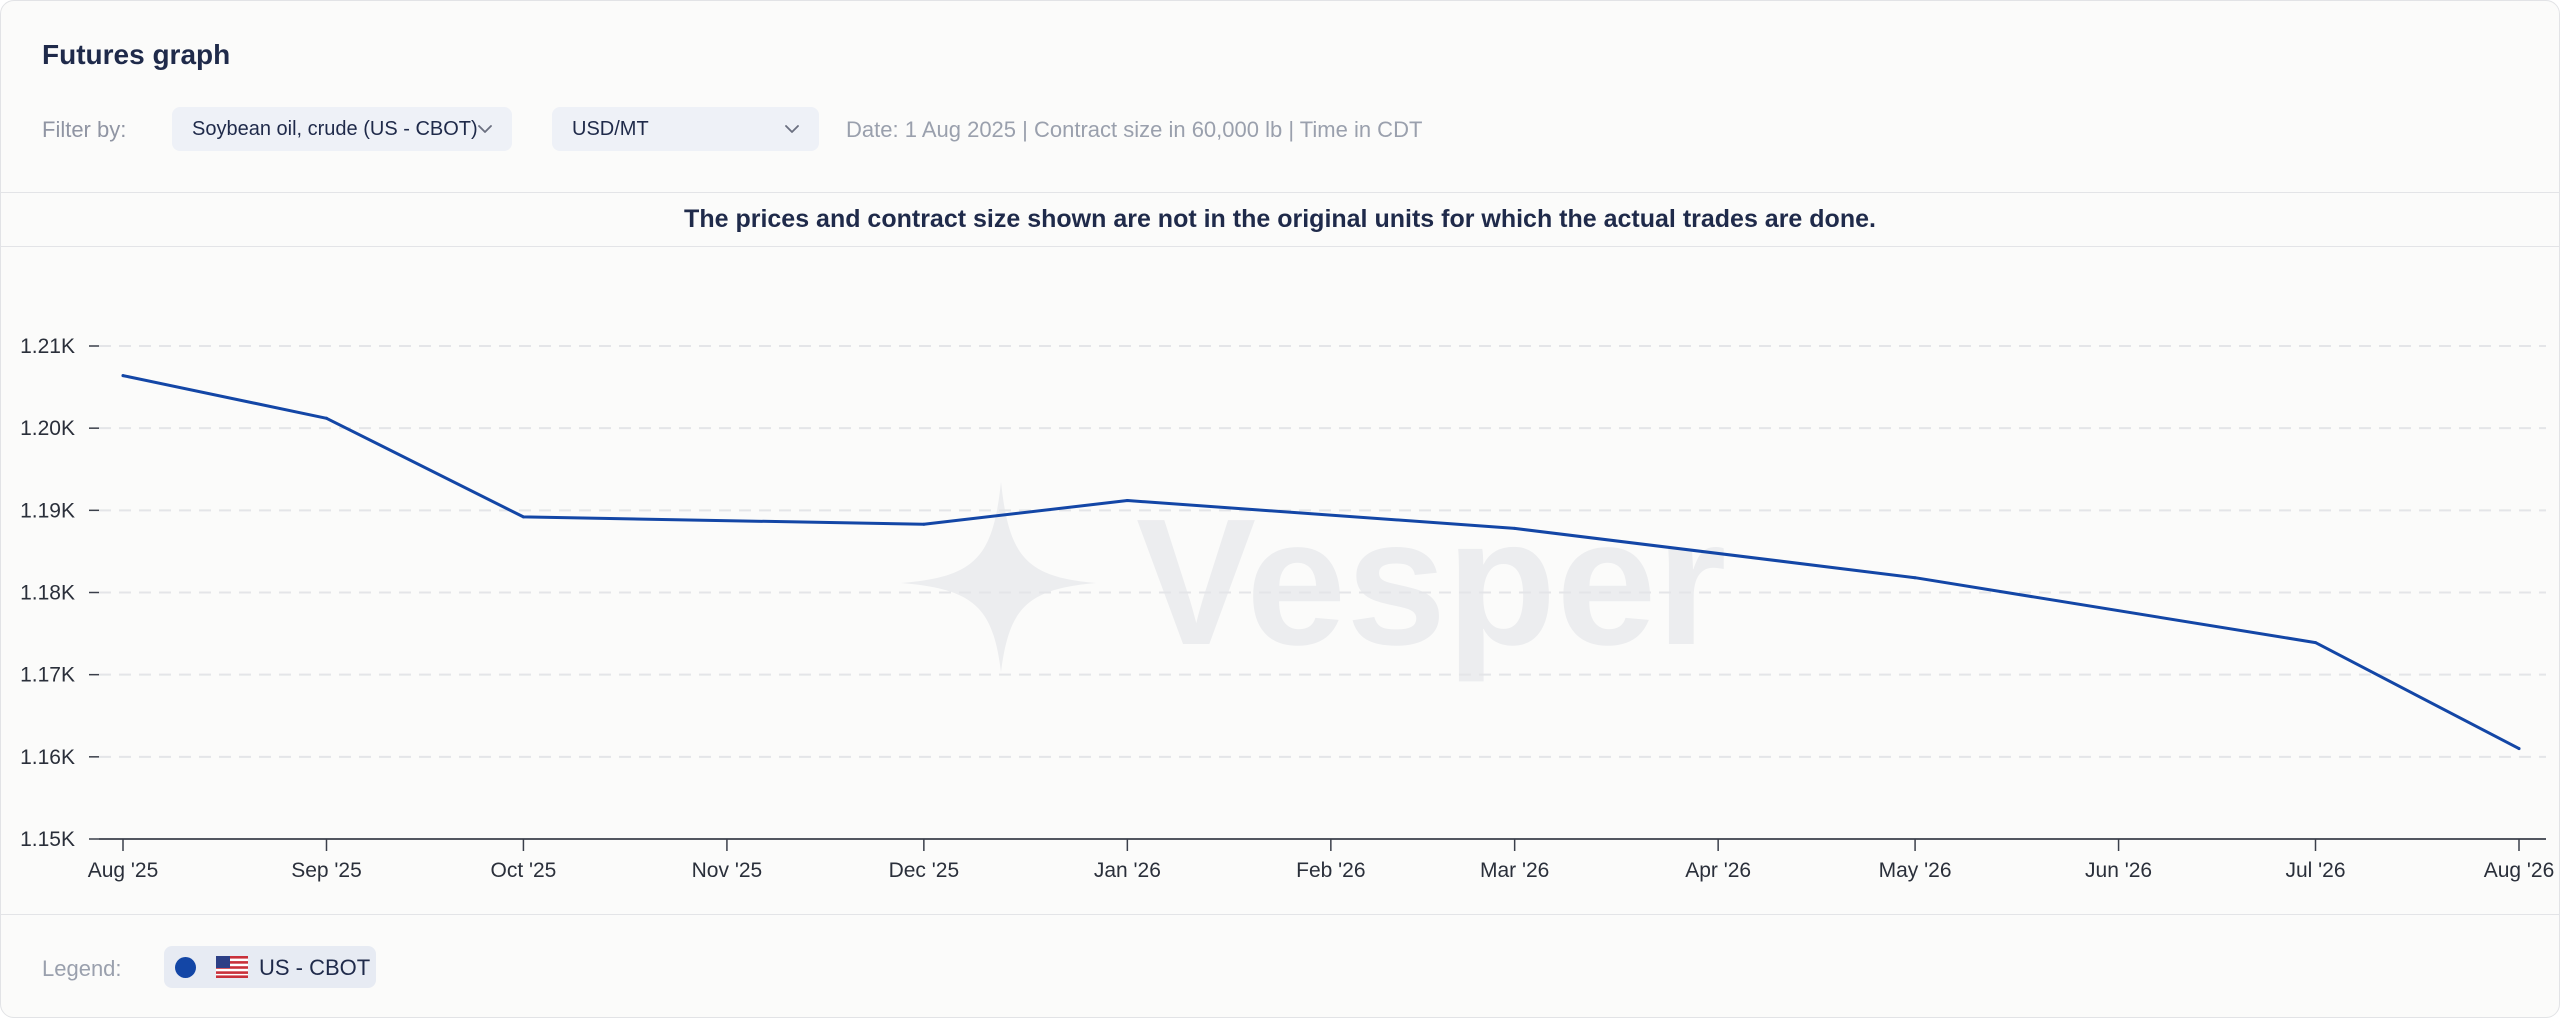 The image size is (2560, 1018). Describe the element at coordinates (47, 839) in the screenshot. I see `y-tick-label: 1.15K` at that location.